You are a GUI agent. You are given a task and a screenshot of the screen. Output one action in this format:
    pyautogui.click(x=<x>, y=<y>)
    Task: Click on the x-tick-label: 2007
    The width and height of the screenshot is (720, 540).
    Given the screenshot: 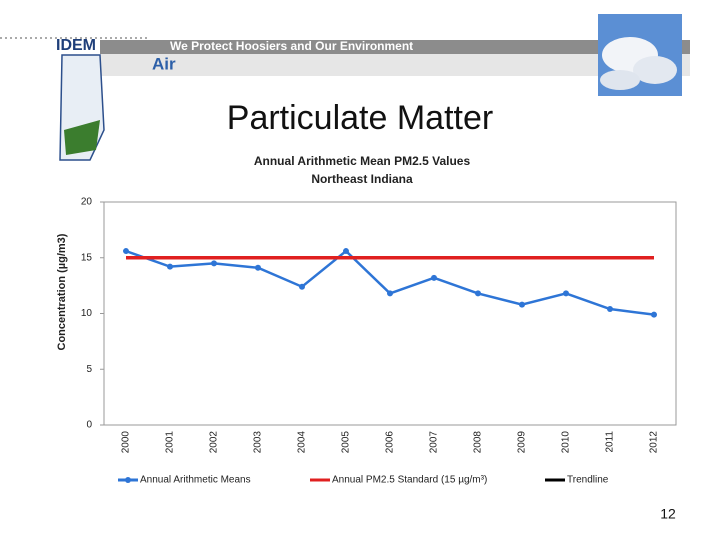 What is the action you would take?
    pyautogui.click(x=434, y=442)
    